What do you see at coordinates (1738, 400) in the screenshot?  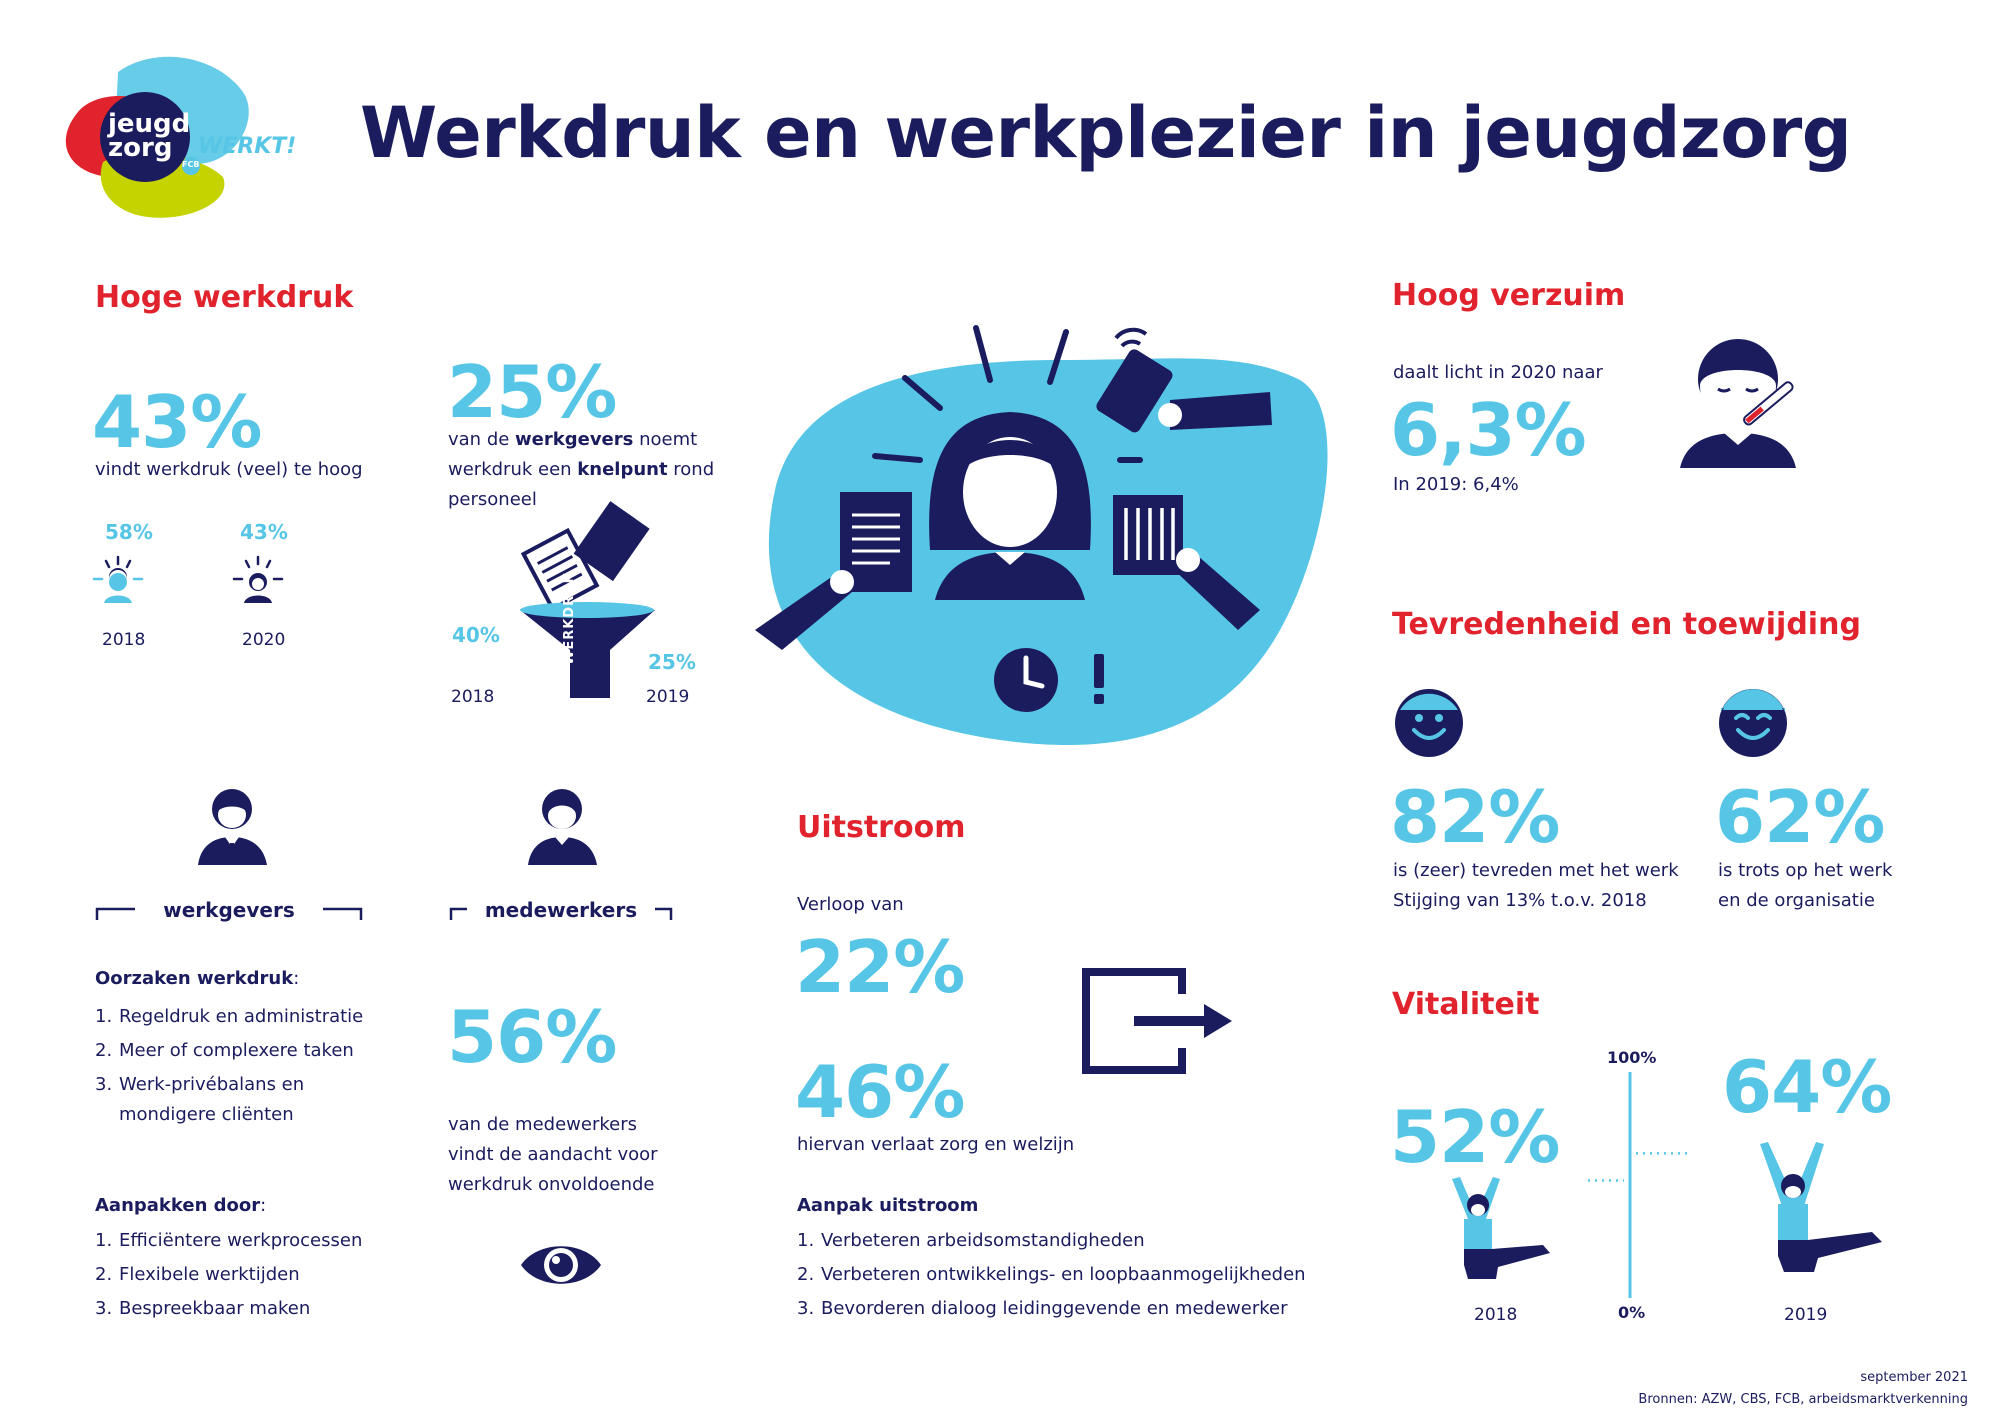 I see `sick-person-icon` at bounding box center [1738, 400].